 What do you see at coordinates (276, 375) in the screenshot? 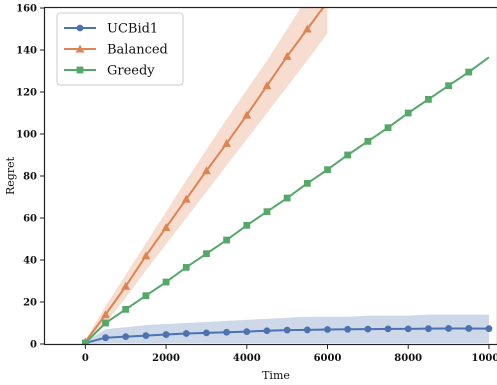
I see `x-axis-title: Time` at bounding box center [276, 375].